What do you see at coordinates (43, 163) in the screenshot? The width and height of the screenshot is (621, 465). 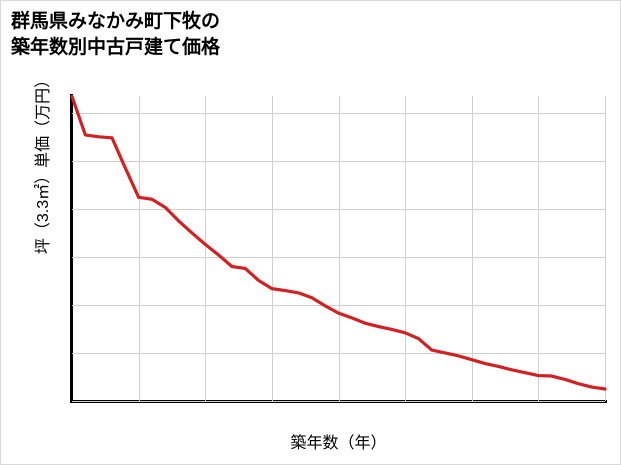 I see `y-axis-label: 坪（3.3㎡）単価（万円）` at bounding box center [43, 163].